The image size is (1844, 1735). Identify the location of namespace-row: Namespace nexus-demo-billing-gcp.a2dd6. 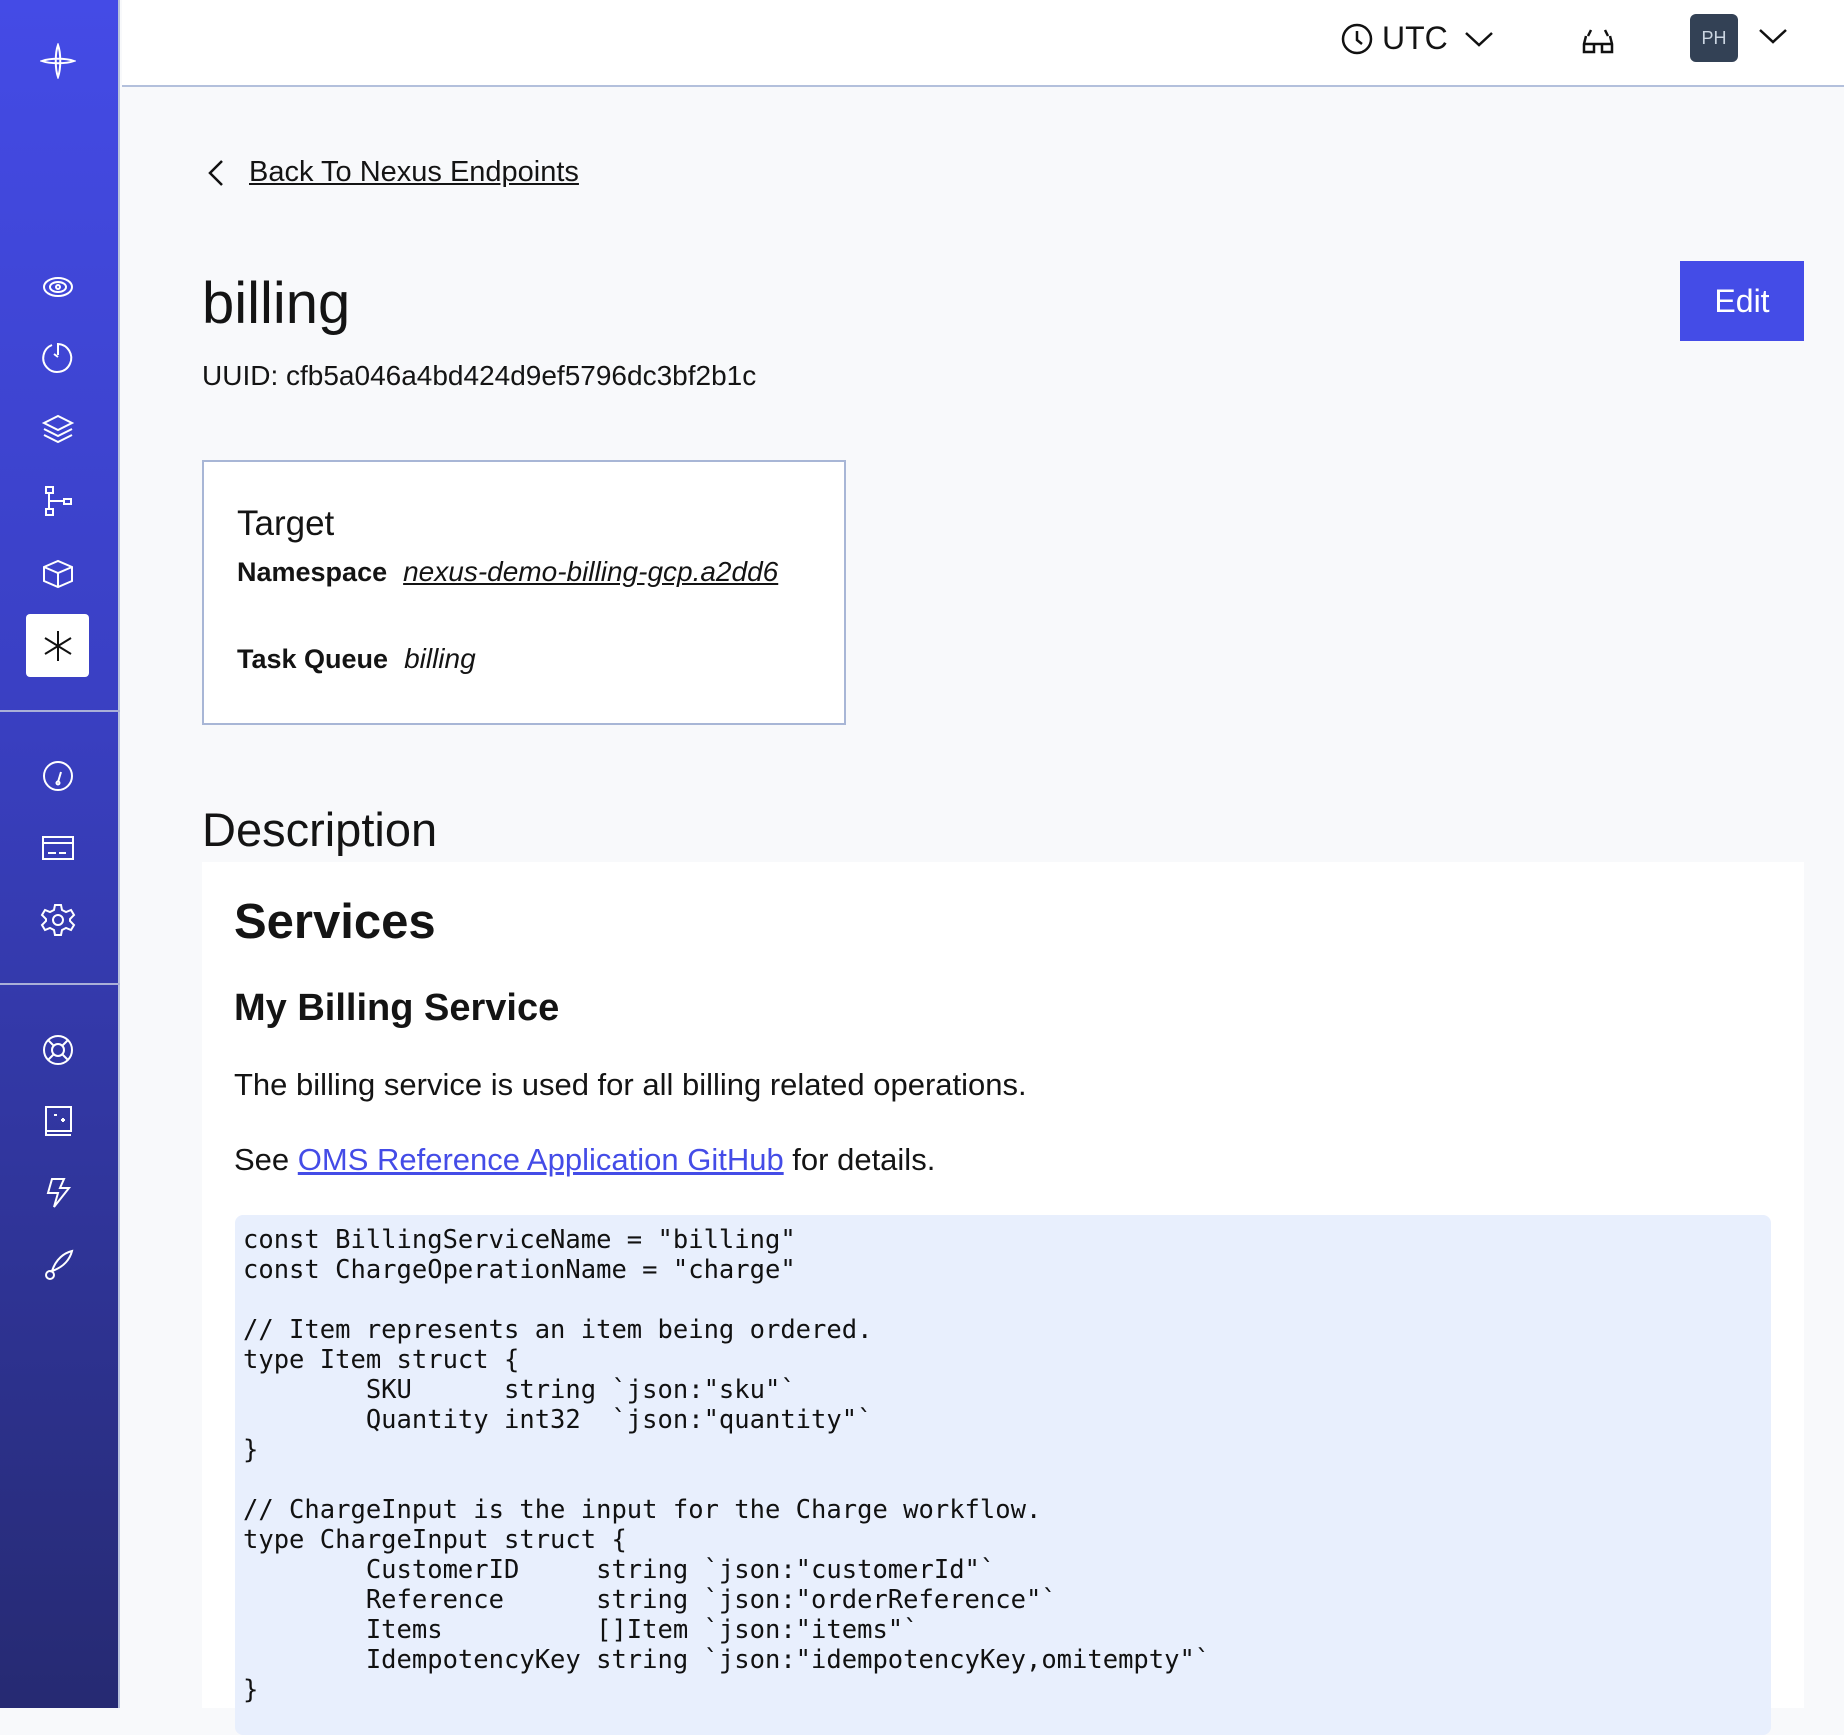
(507, 572).